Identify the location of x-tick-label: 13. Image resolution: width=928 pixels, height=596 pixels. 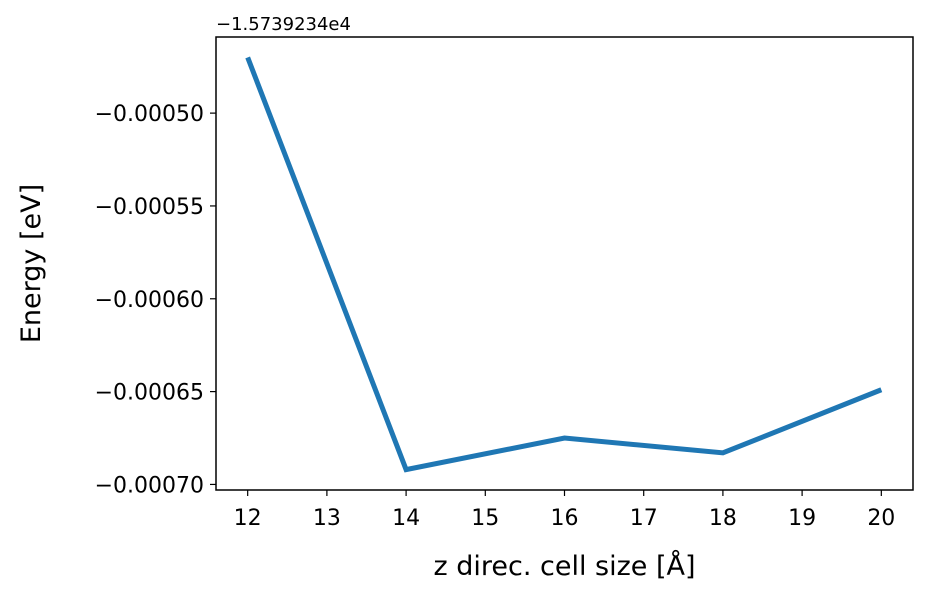
(327, 518).